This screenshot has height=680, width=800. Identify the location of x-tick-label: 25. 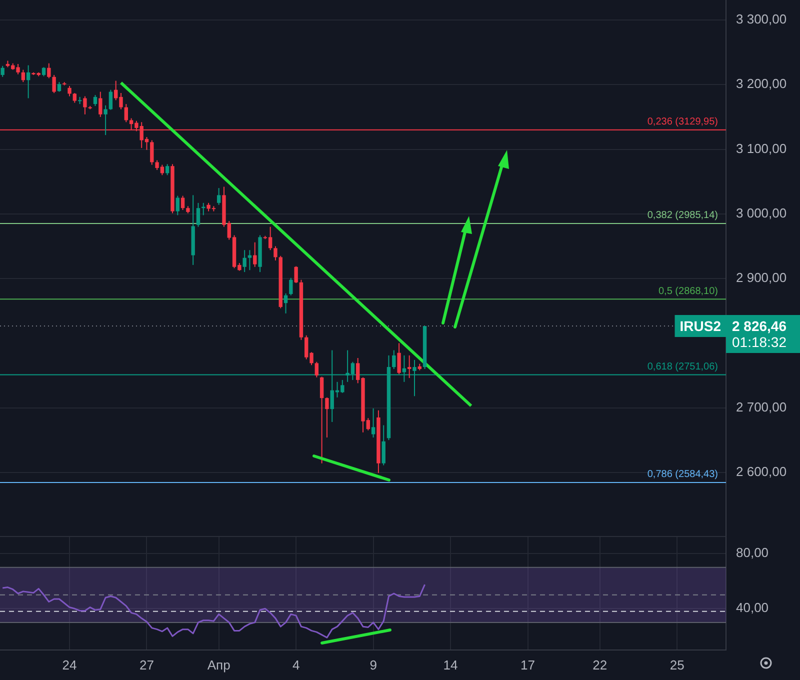
(677, 664).